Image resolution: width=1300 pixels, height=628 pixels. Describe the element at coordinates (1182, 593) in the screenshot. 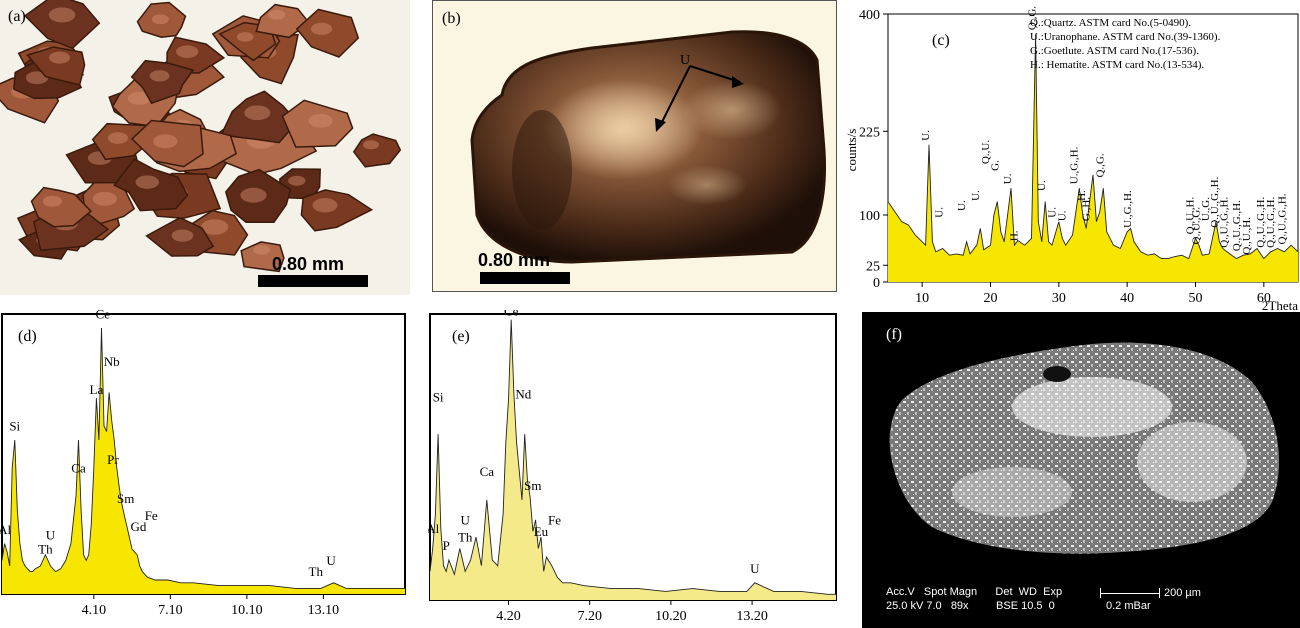

I see `sem-scale-label: 200 µm` at that location.